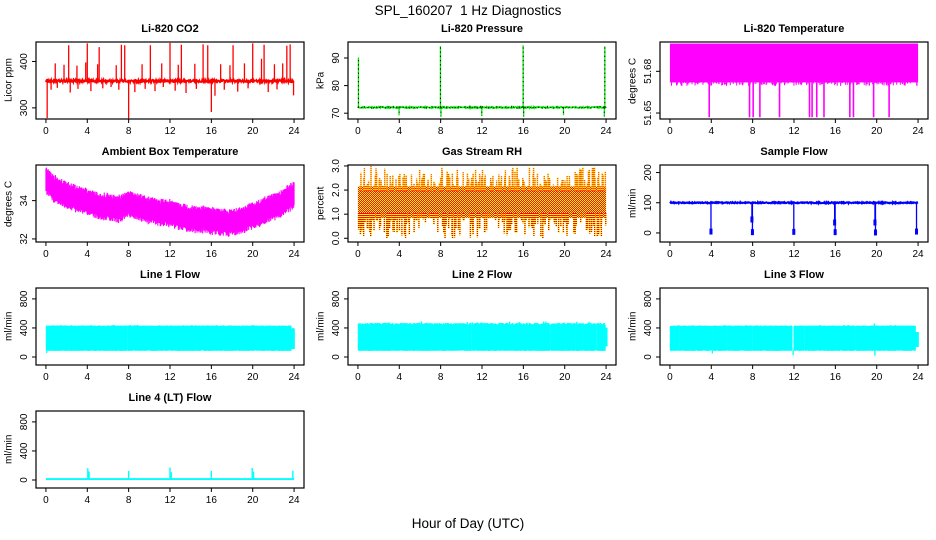 This screenshot has width=936, height=540. I want to click on panel-line2-flow: Line 2 Flow ml/min 0 4 8 12 16 20 24 0 400 800, so click(468, 327).